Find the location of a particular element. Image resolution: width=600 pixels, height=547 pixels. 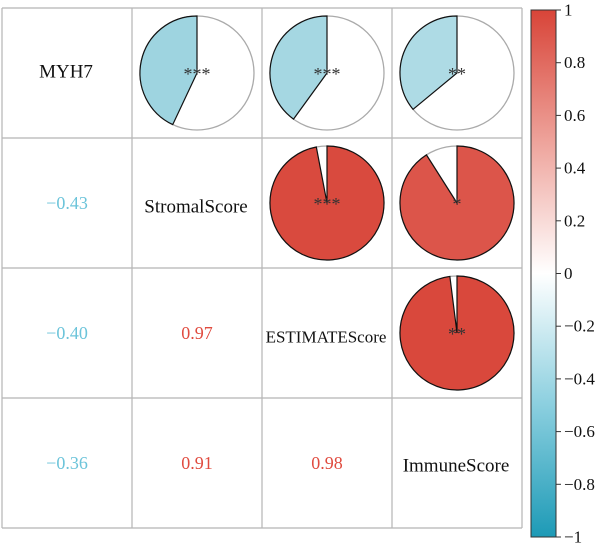

colorbar-gradient is located at coordinates (543, 273).